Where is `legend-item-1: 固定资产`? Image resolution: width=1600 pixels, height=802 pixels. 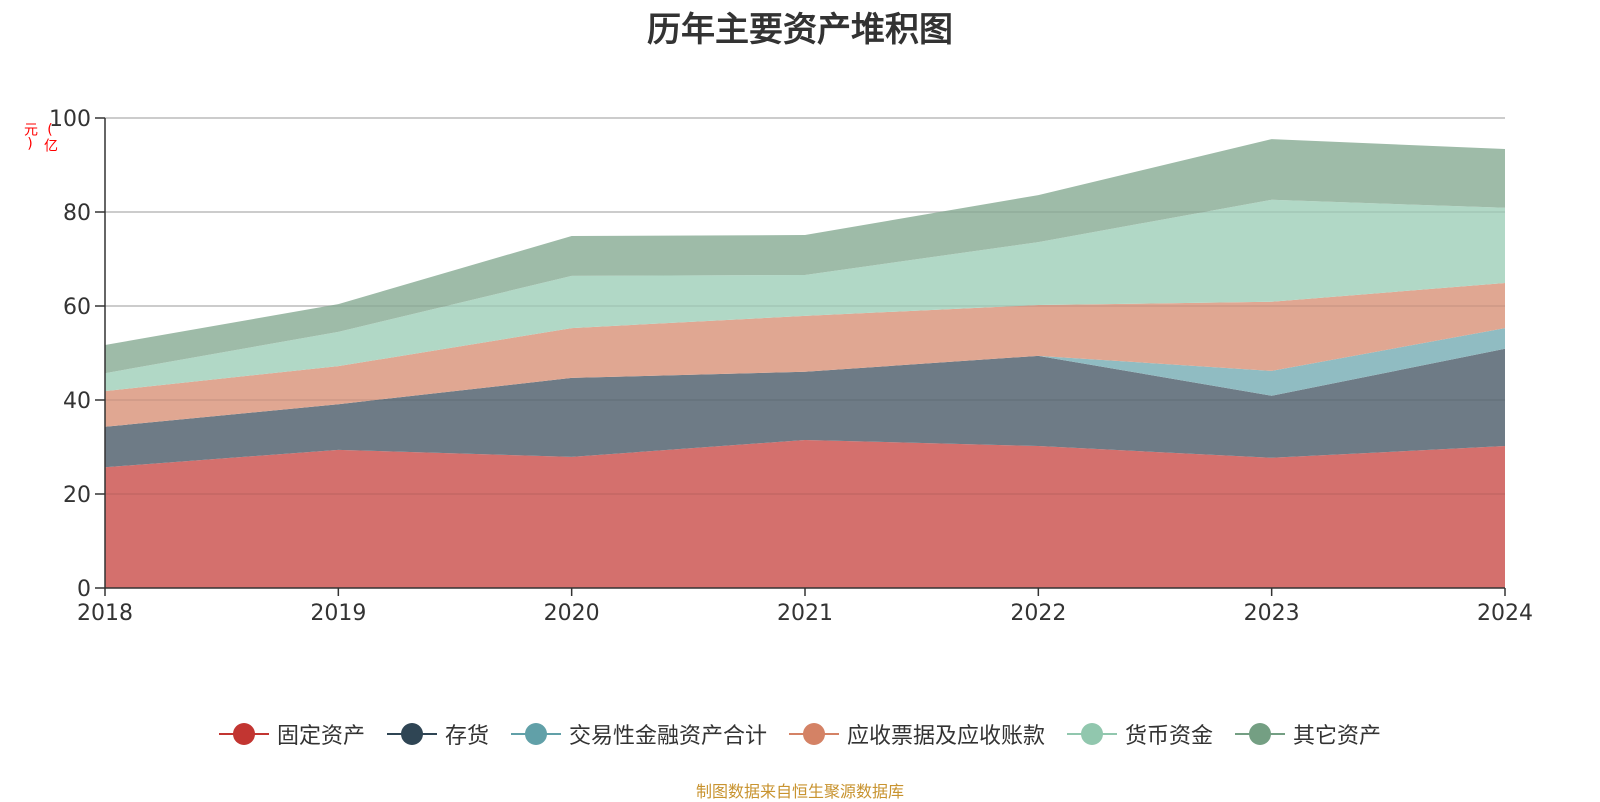 legend-item-1: 固定资产 is located at coordinates (291, 734).